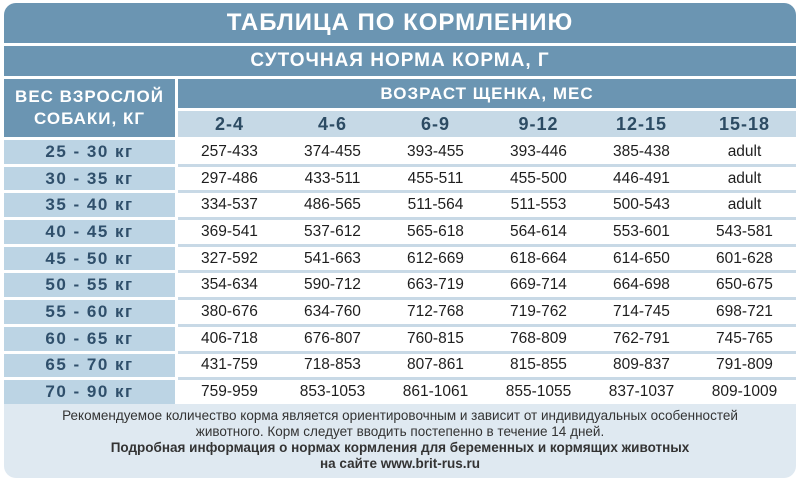 Image resolution: width=800 pixels, height=481 pixels. I want to click on feed-amount-cell: 257-433, so click(229, 153).